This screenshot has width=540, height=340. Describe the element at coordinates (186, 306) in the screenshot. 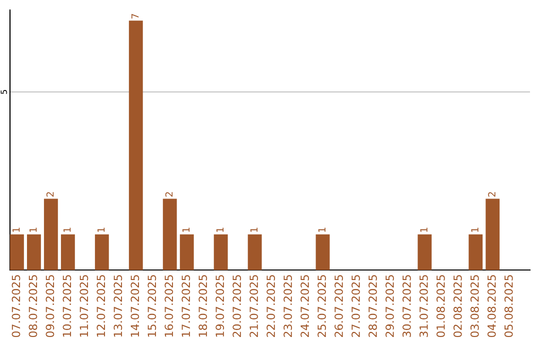

I see `x-tick-label: 17.07.2025` at that location.